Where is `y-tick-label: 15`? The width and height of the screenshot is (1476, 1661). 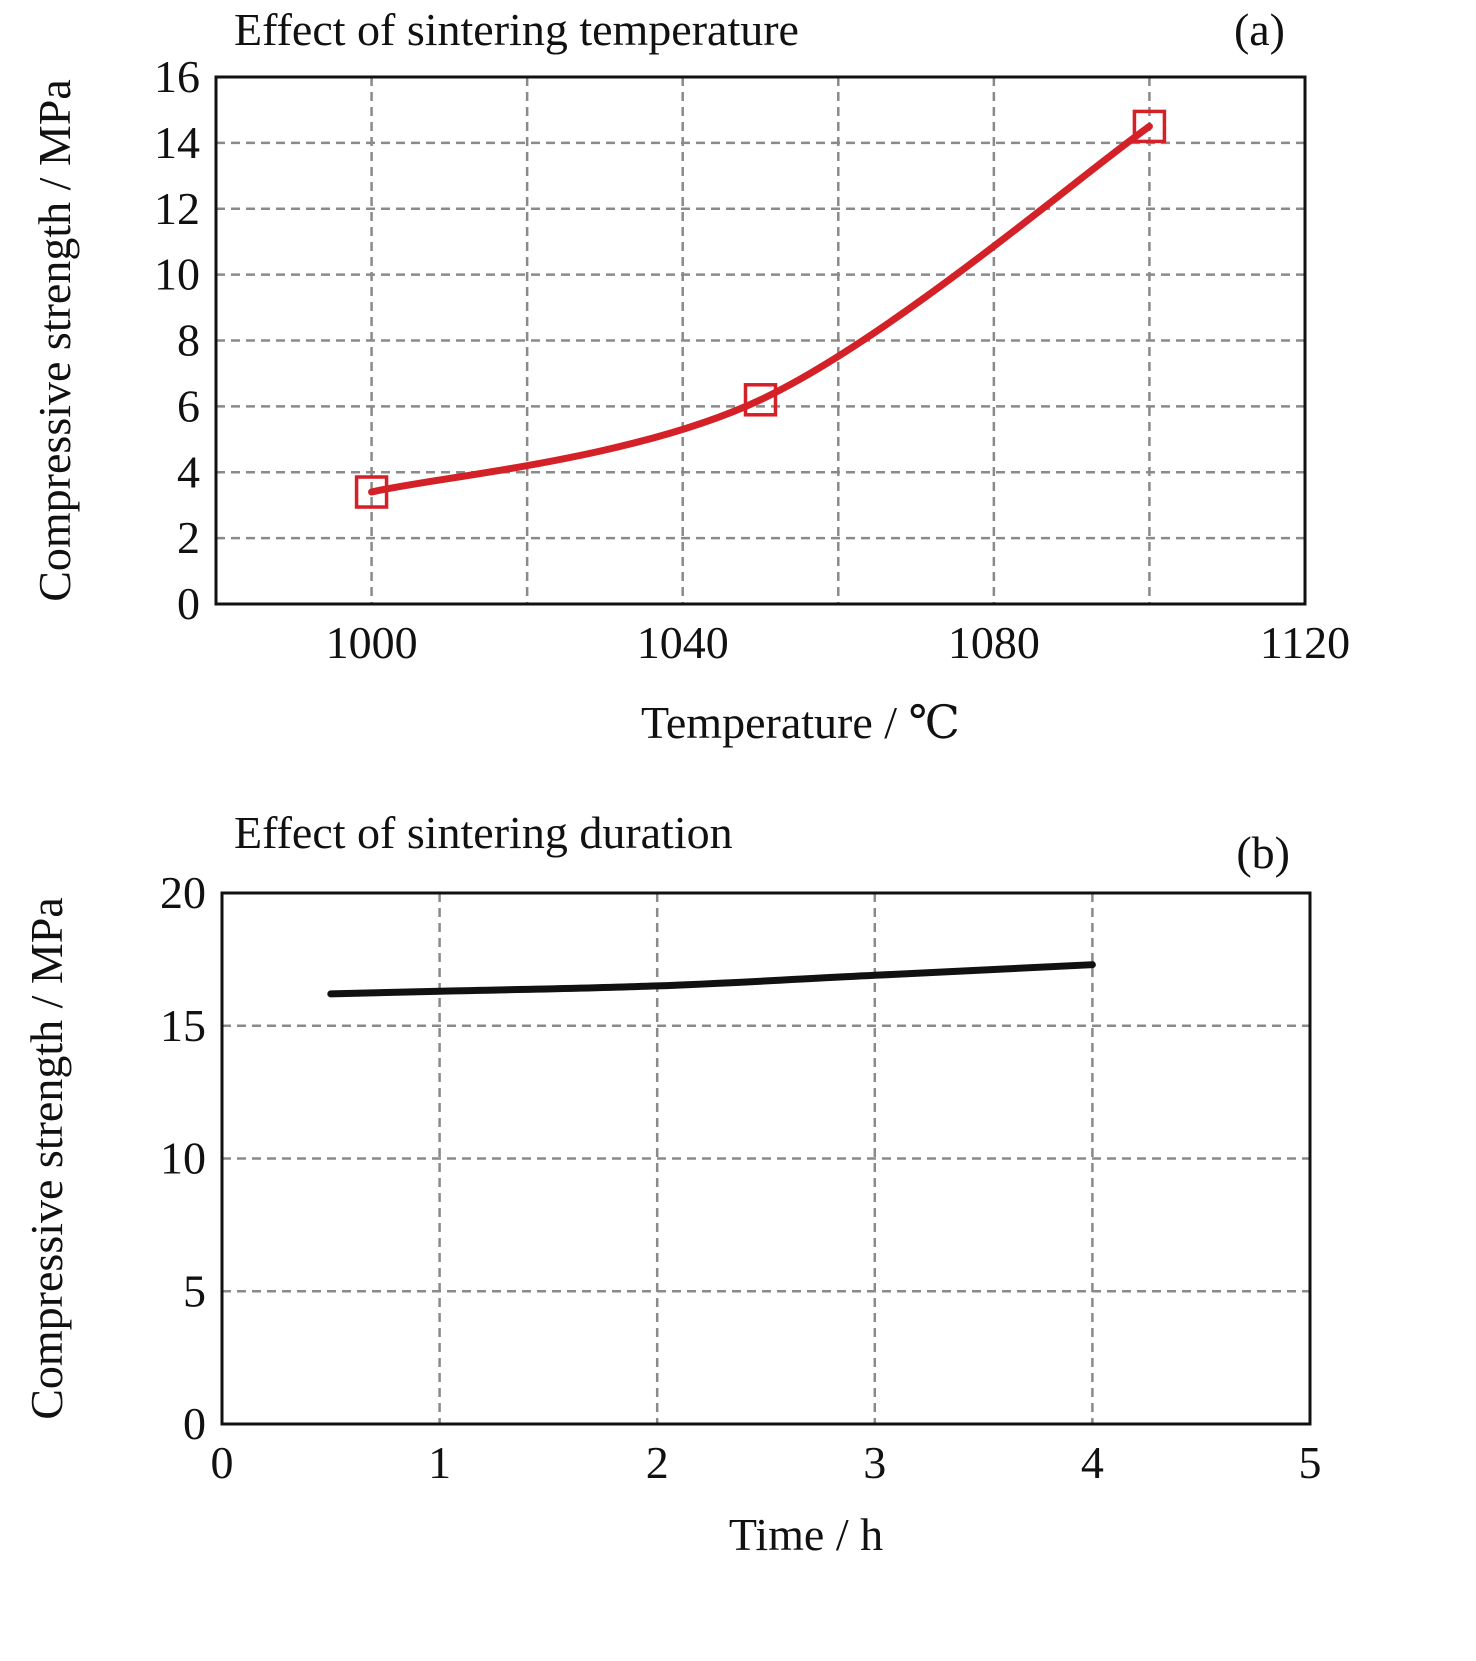
y-tick-label: 15 is located at coordinates (183, 1025).